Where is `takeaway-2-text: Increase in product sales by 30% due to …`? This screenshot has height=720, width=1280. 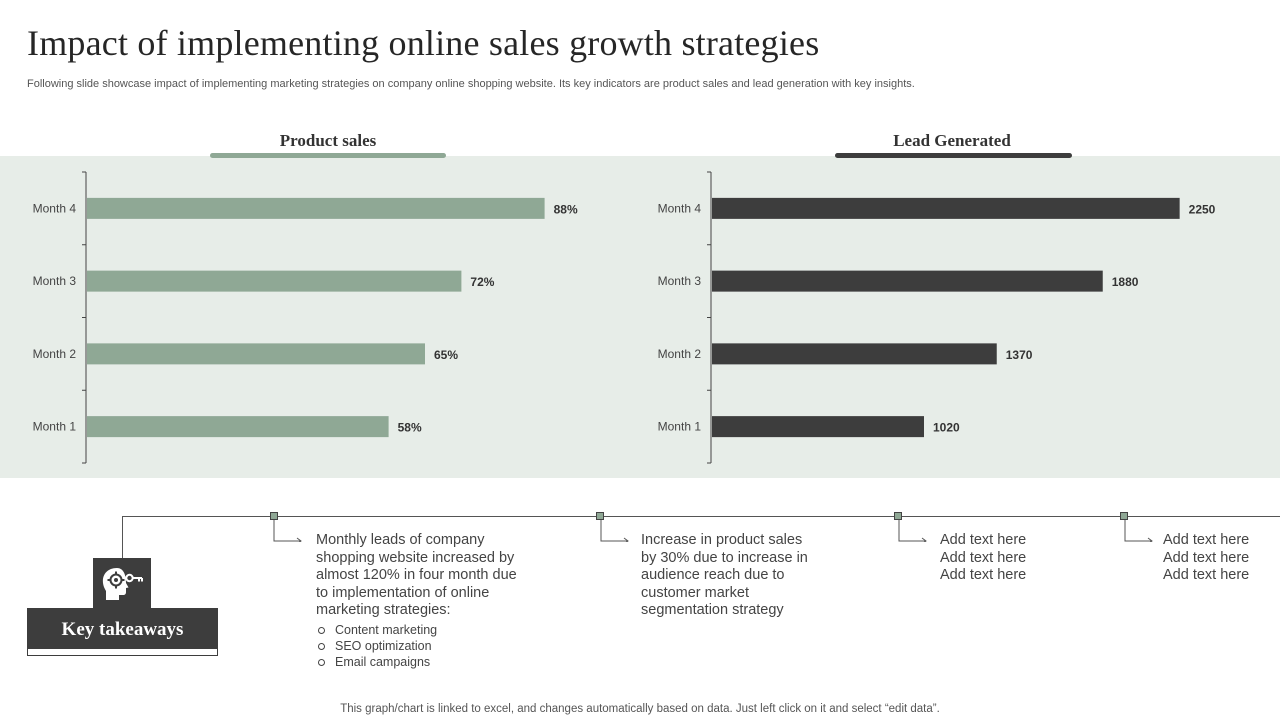 takeaway-2-text: Increase in product sales by 30% due to … is located at coordinates (724, 575).